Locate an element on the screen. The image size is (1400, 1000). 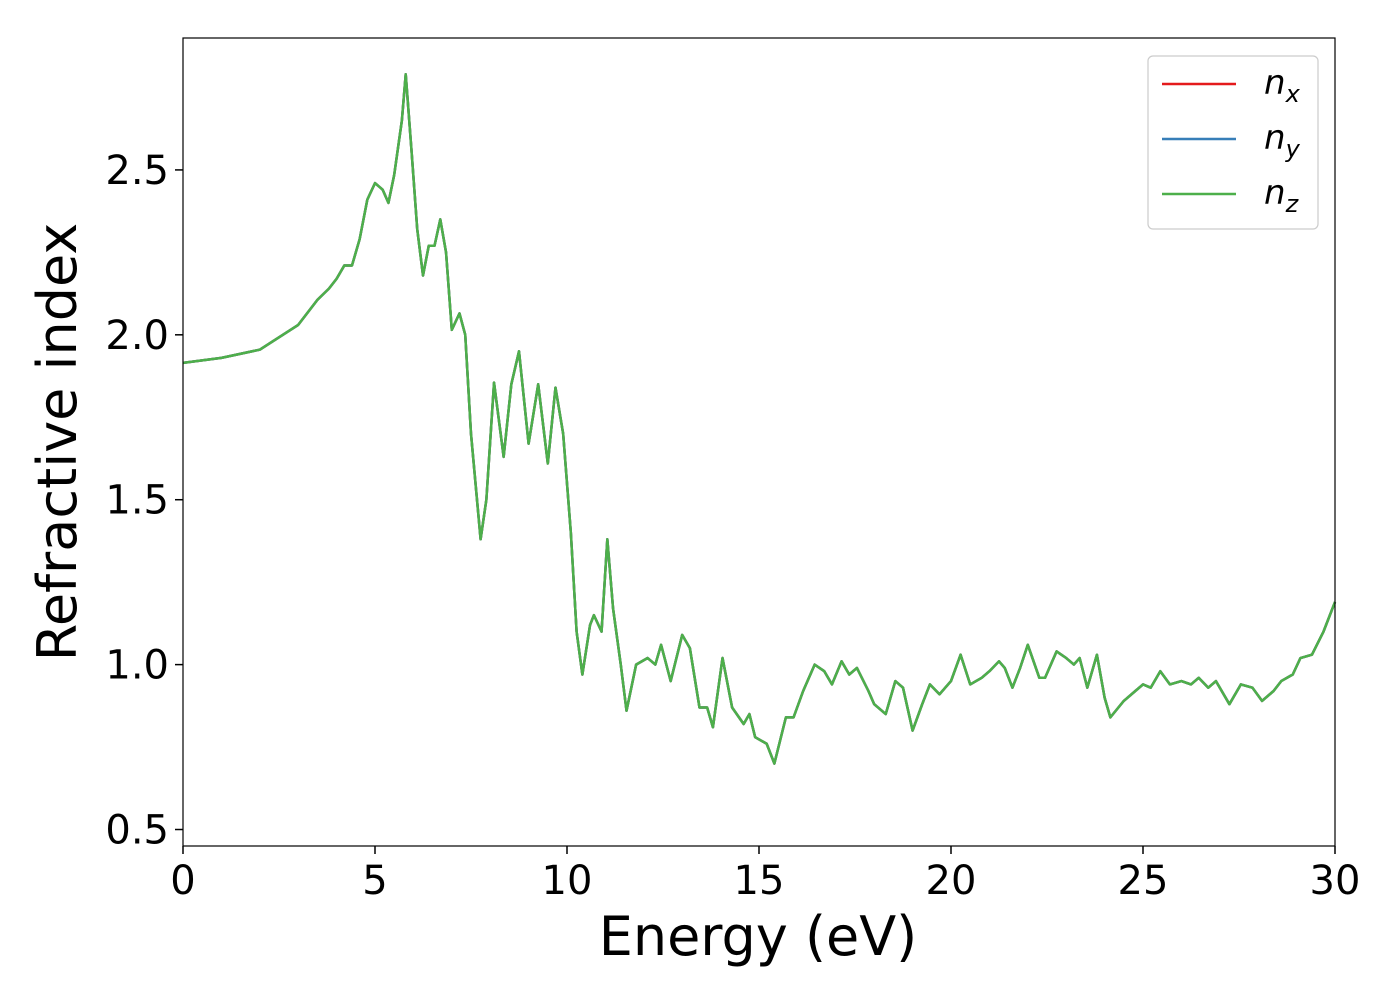
x-tick-label: 5 is located at coordinates (374, 881).